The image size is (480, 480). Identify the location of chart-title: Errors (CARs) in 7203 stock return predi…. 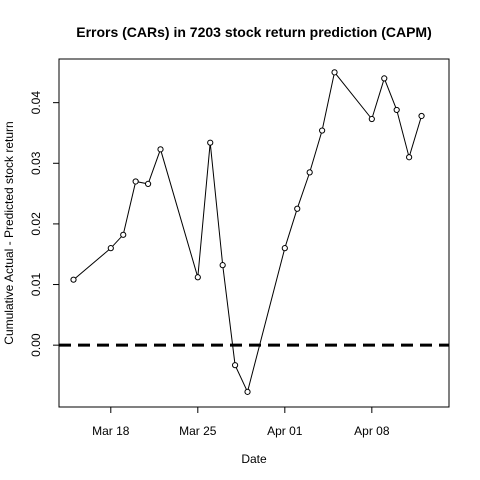
(254, 32).